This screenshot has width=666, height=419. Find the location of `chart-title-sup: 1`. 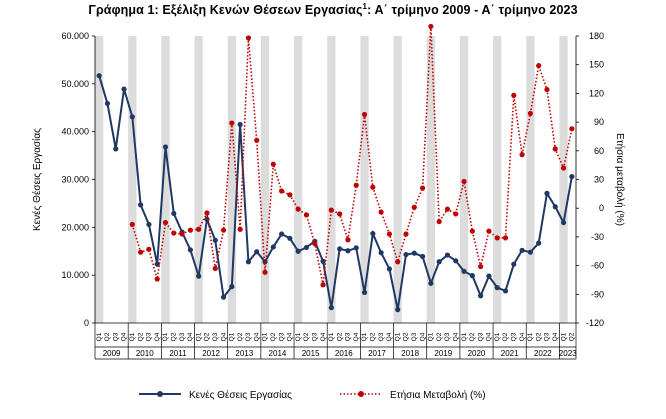

chart-title-sup: 1 is located at coordinates (365, 6).